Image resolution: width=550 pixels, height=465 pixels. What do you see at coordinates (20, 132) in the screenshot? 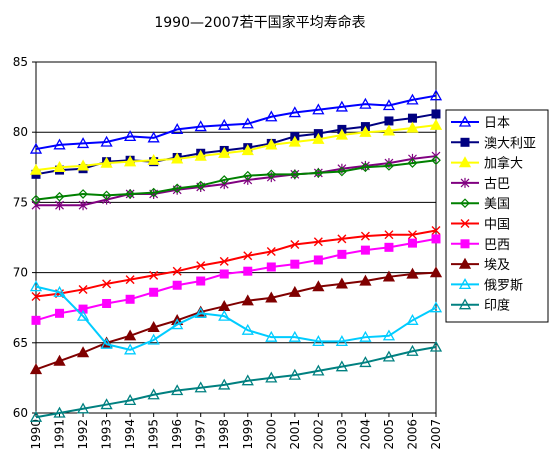
I see `y-tick-label: 80` at bounding box center [20, 132].